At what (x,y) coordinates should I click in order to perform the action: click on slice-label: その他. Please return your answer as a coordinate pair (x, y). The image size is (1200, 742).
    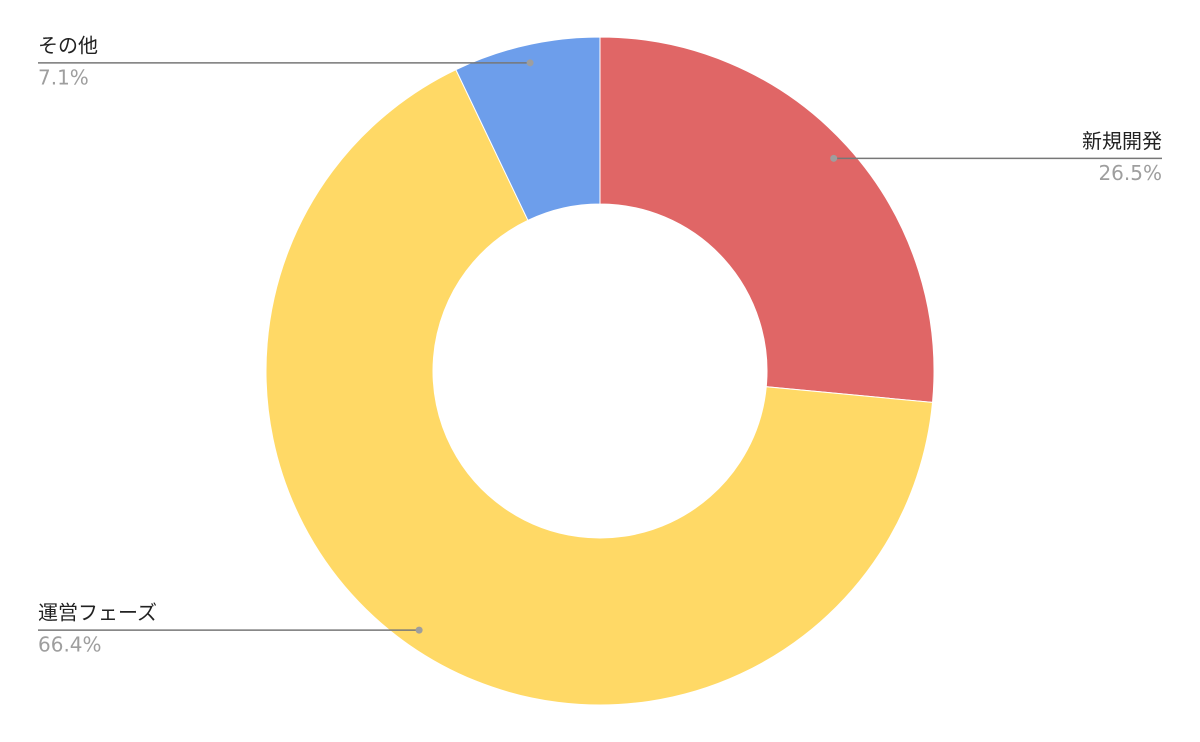
    Looking at the image, I should click on (68, 45).